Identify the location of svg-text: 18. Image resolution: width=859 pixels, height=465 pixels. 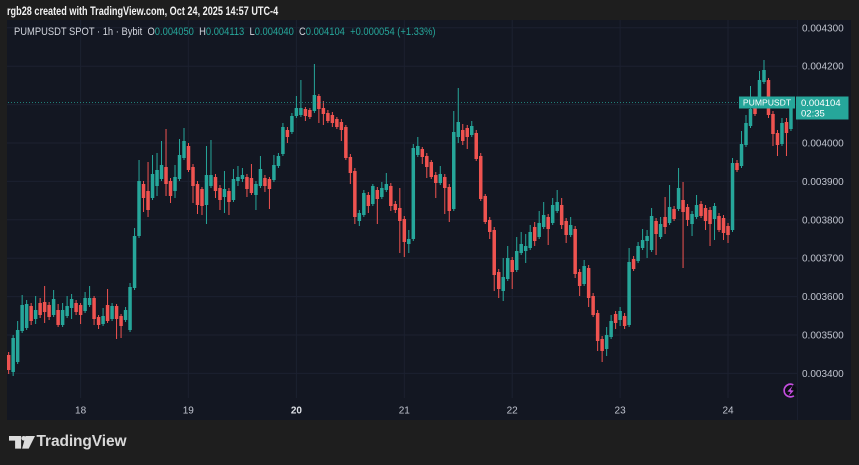
(81, 411).